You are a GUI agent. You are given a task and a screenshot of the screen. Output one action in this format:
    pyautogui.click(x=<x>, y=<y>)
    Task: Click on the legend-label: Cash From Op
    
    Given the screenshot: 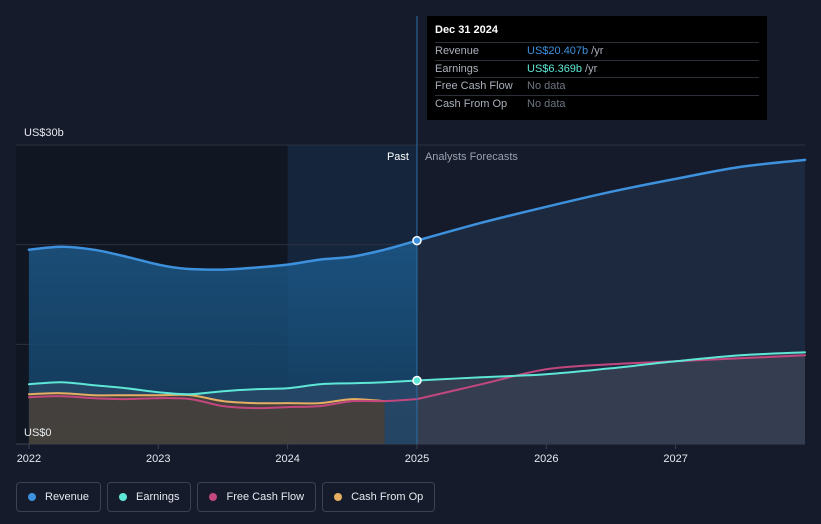 What is the action you would take?
    pyautogui.click(x=387, y=497)
    